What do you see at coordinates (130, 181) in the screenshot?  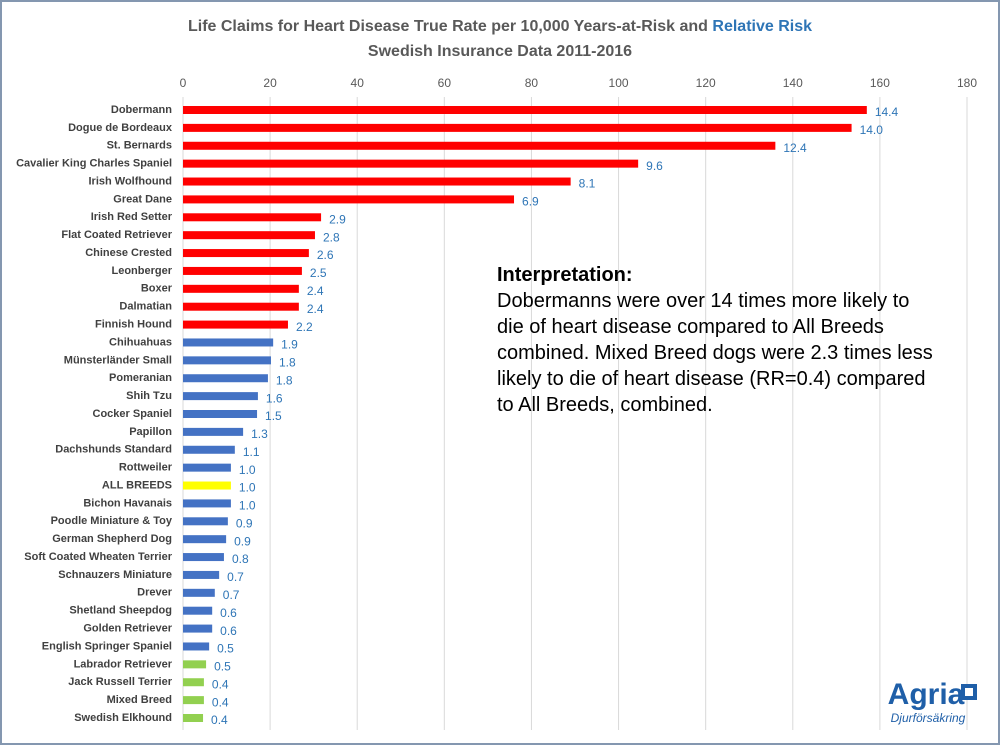 I see `y-tick-label: Irish Wolfhound` at bounding box center [130, 181].